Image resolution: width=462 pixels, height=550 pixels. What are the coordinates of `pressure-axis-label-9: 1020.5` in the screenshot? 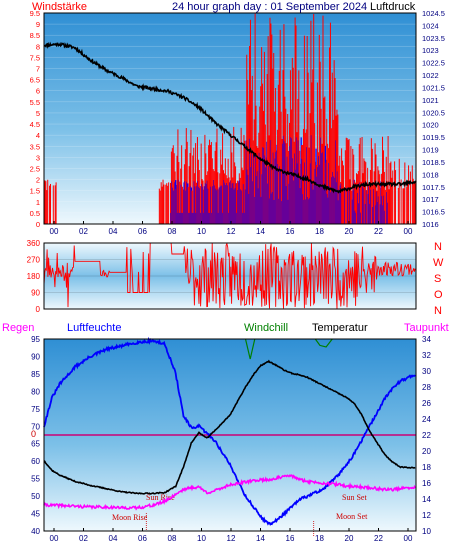 It's located at (433, 112).